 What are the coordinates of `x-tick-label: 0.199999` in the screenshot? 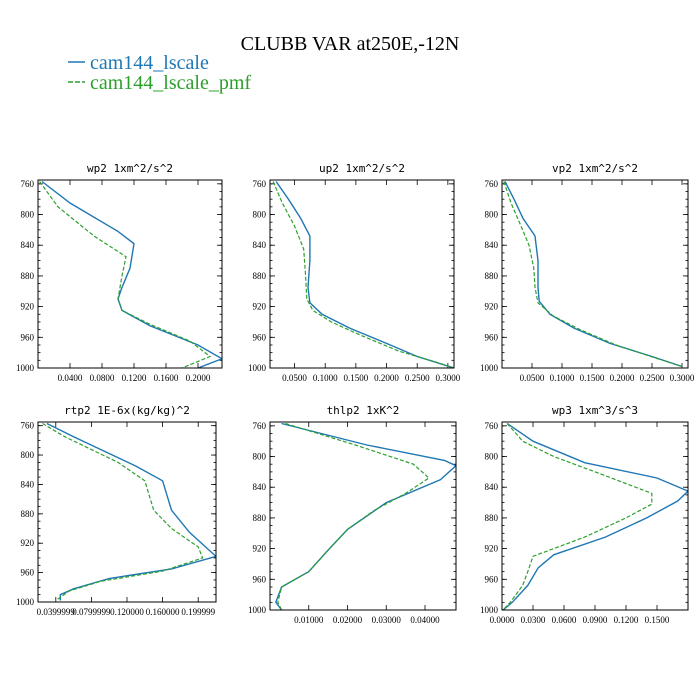 It's located at (198, 612).